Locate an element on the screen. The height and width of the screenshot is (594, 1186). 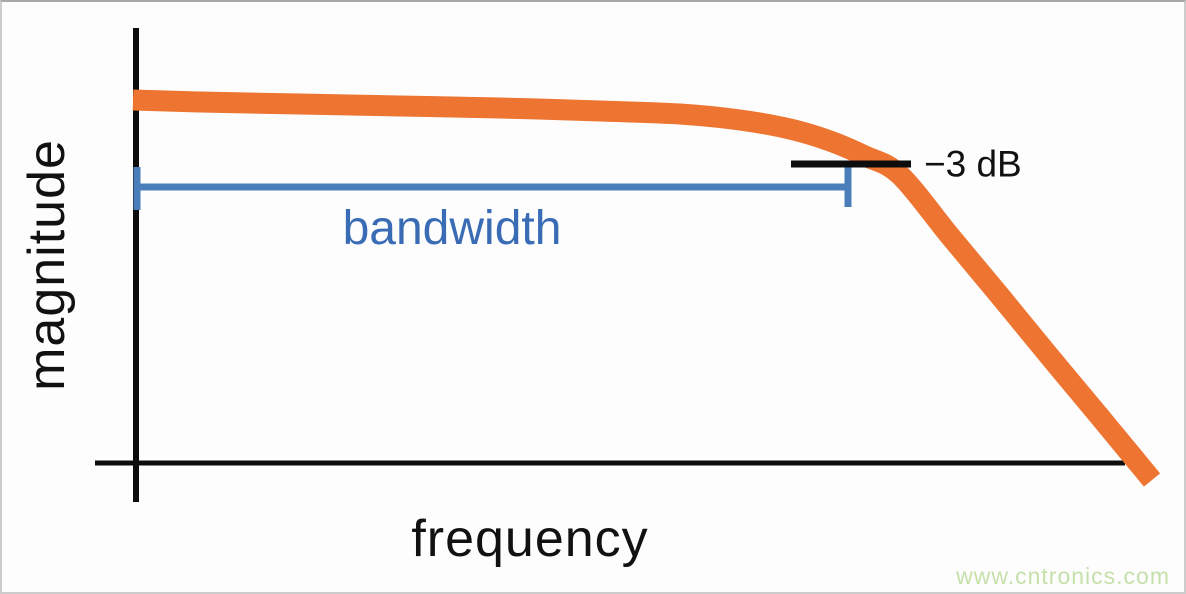
x-axis-label: frequency is located at coordinates (530, 539).